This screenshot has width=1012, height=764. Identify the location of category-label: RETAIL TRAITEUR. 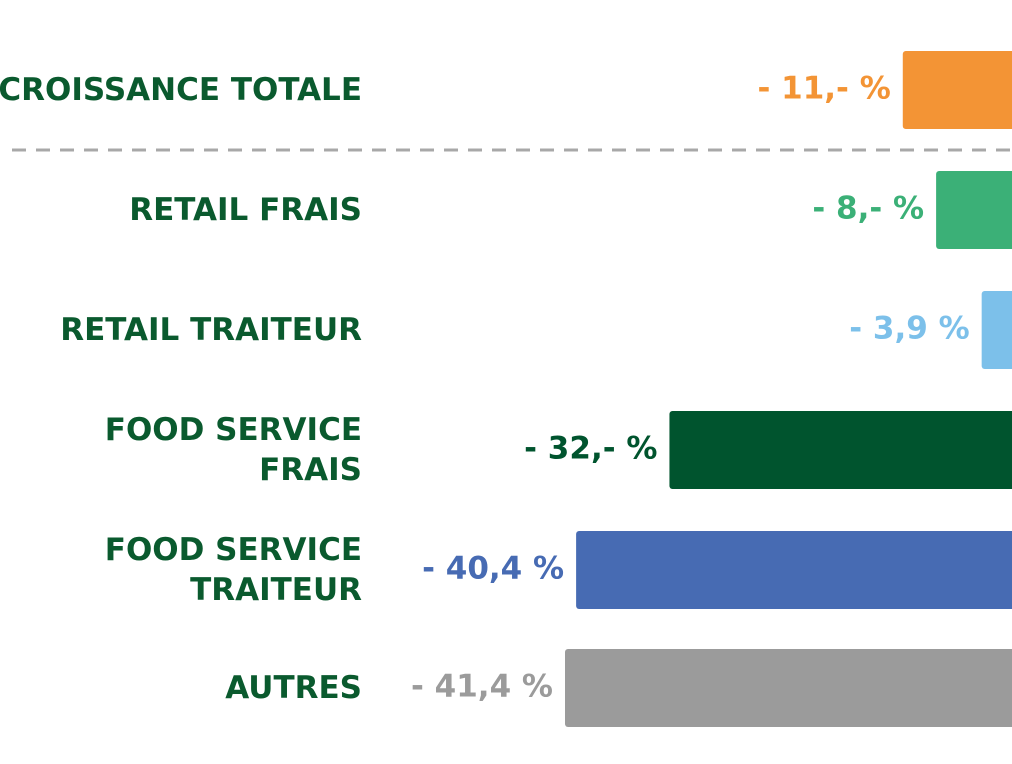
(211, 330).